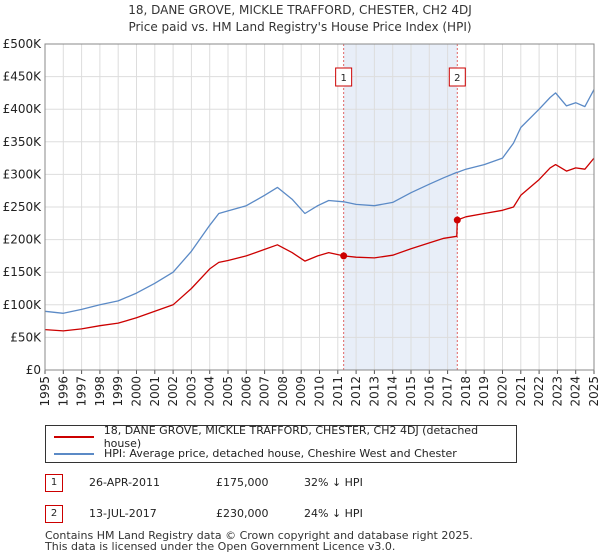 Image resolution: width=600 pixels, height=560 pixels. Describe the element at coordinates (393, 391) in the screenshot. I see `x-tick-label: 2014` at that location.